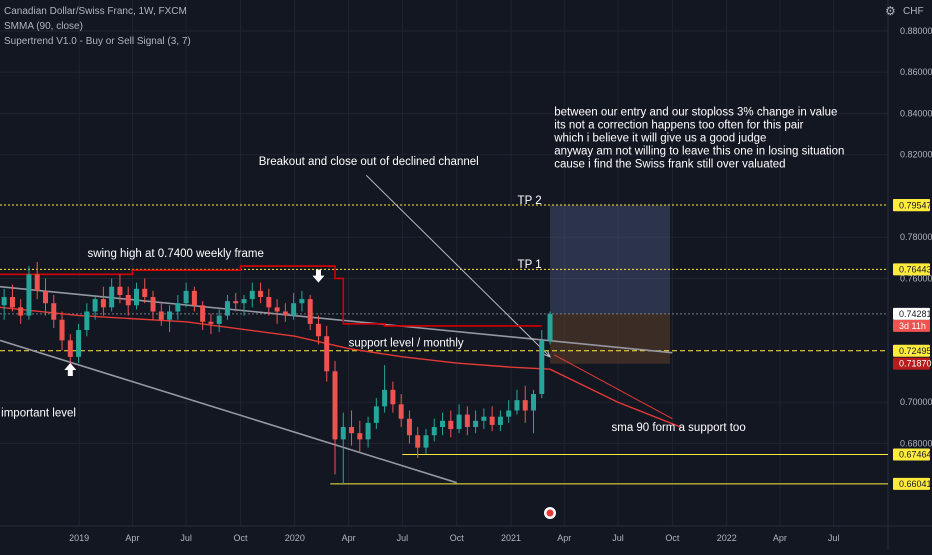 This screenshot has height=555, width=932. Describe the element at coordinates (915, 269) in the screenshot. I see `price-badge-label: 0.76443` at that location.